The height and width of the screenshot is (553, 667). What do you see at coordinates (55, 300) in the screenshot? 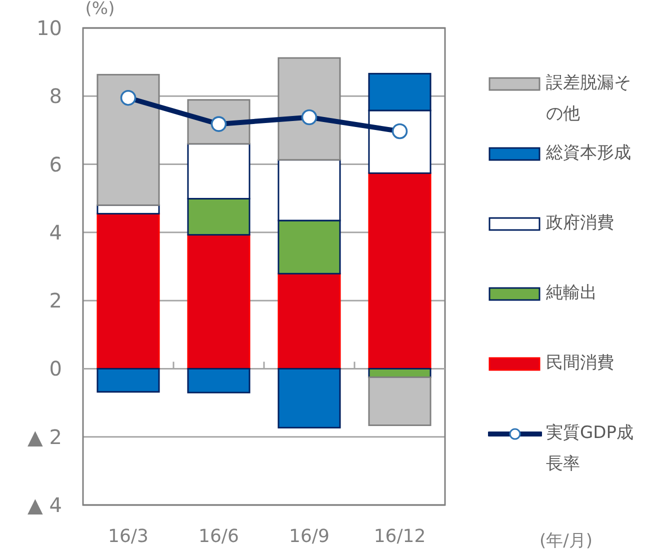
I see `ytick: 2` at bounding box center [55, 300].